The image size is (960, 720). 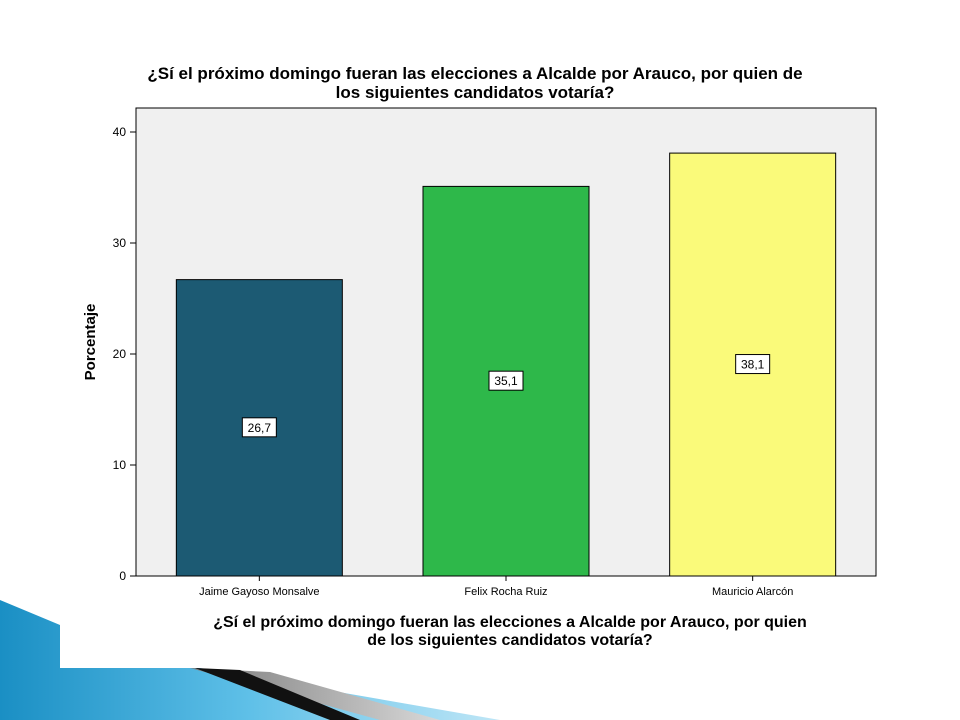 I want to click on x-tick-label: Felix Rocha Ruiz, so click(x=505, y=592).